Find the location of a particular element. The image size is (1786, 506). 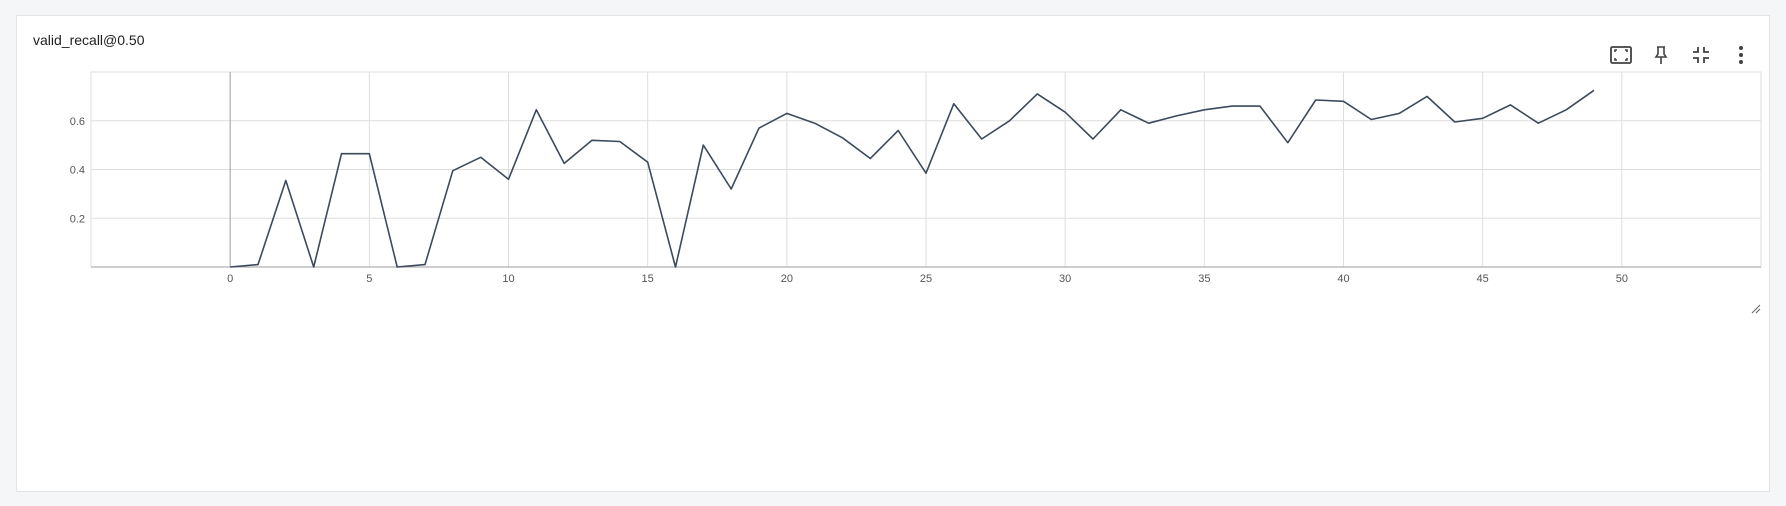

x-tick-label: 5 is located at coordinates (369, 279).